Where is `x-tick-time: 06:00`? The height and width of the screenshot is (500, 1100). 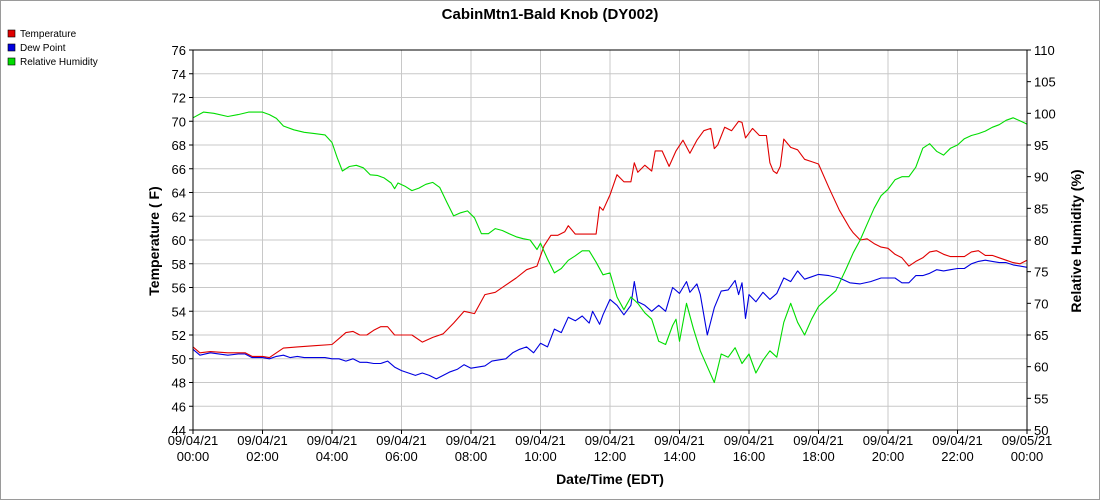 x-tick-time: 06:00 is located at coordinates (401, 456).